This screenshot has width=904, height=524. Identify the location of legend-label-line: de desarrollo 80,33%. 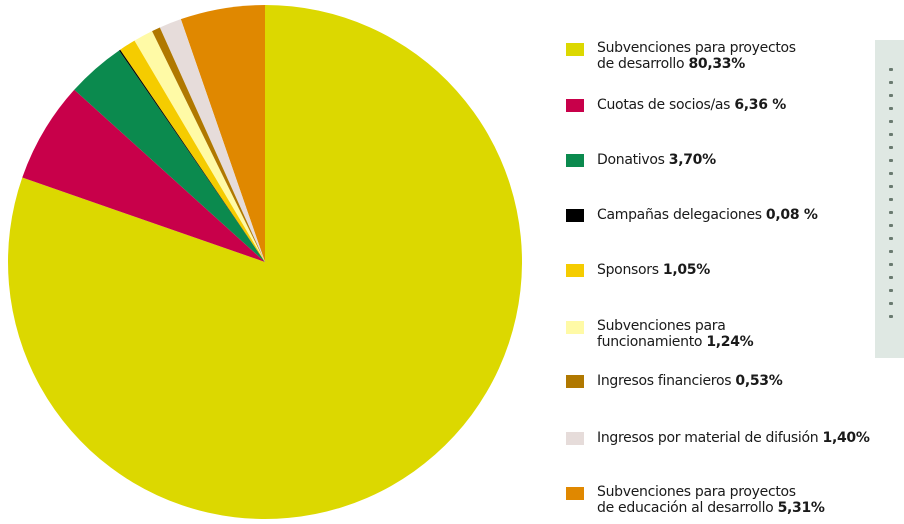
(750, 64).